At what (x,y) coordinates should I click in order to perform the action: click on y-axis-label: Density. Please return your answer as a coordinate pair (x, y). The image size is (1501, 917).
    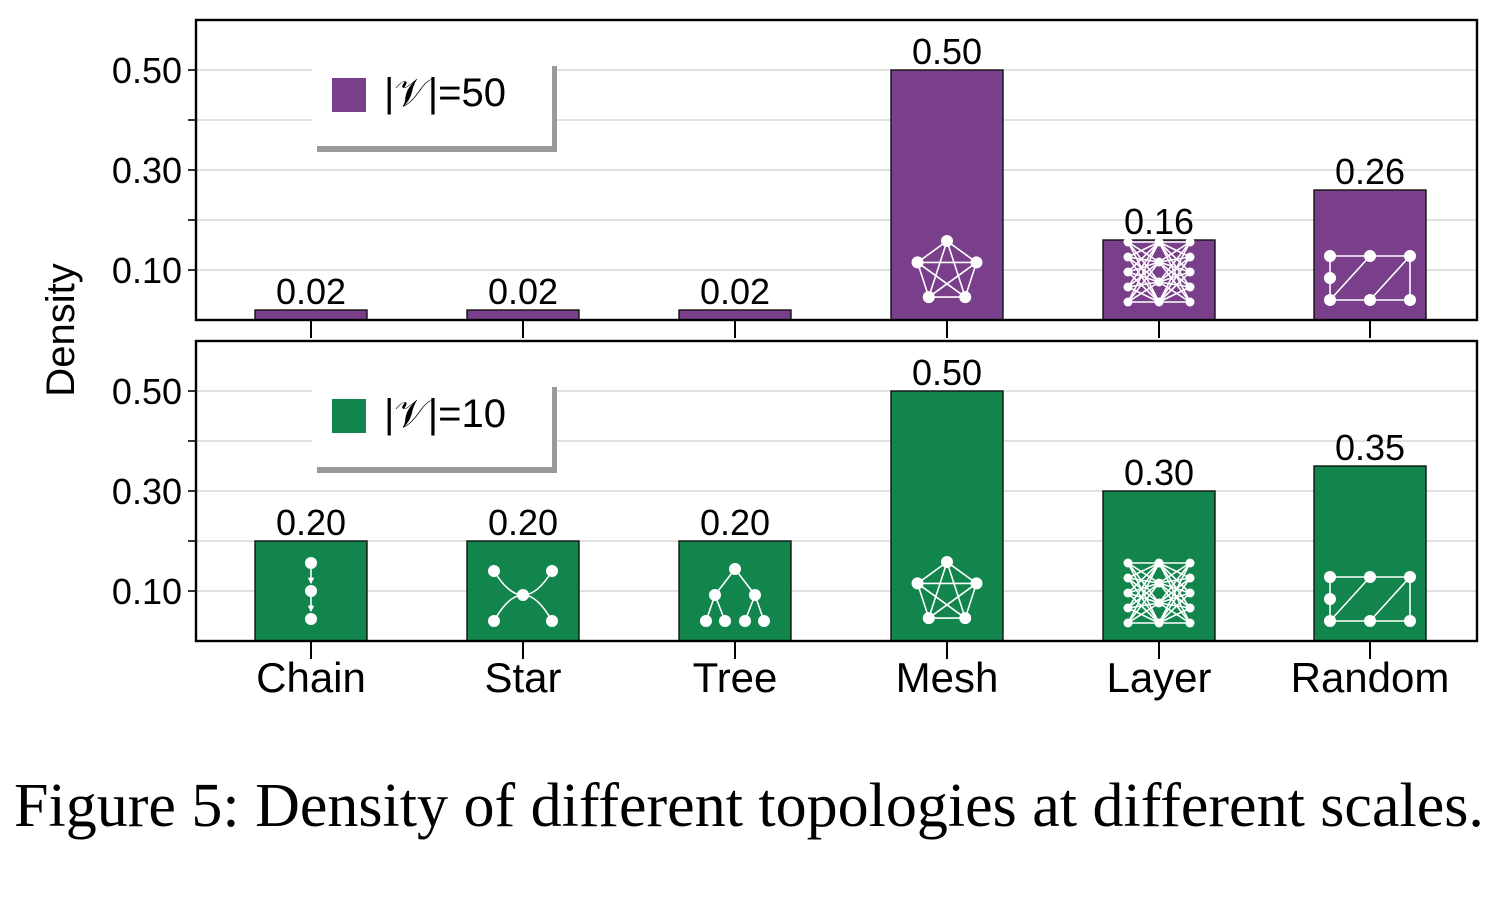
    Looking at the image, I should click on (61, 329).